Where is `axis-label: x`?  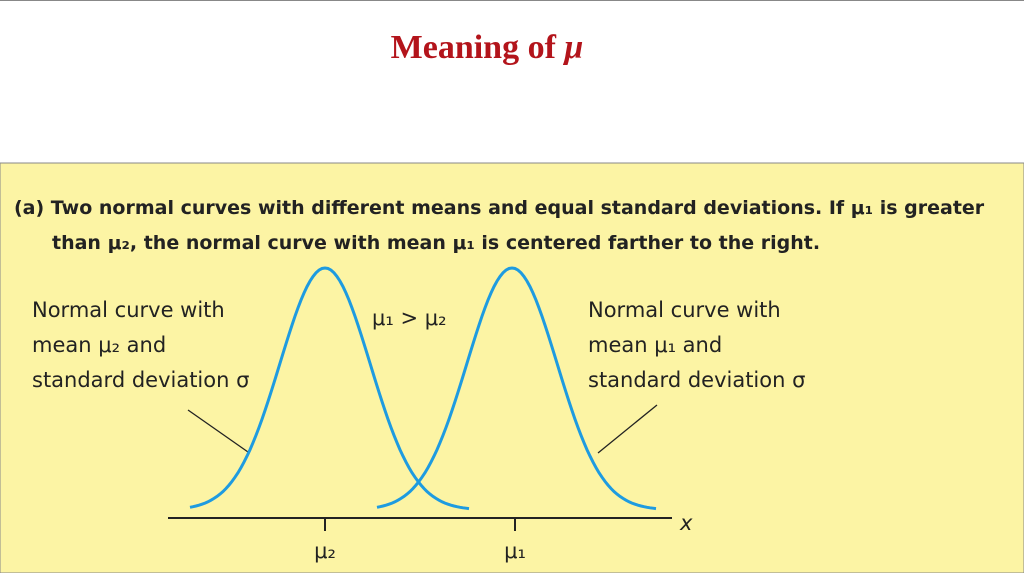
axis-label: x is located at coordinates (686, 523).